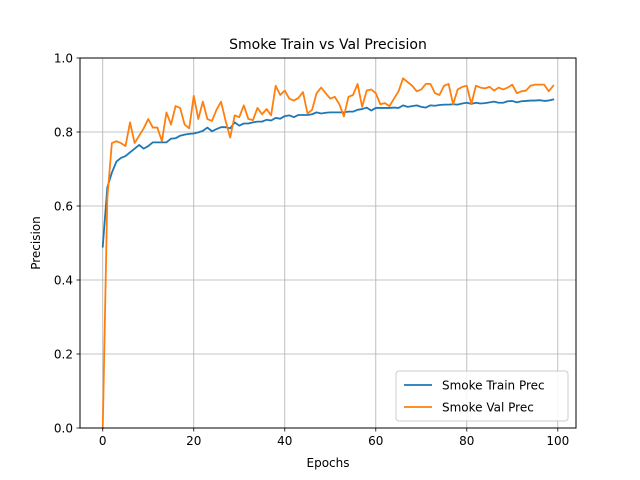  What do you see at coordinates (63, 429) in the screenshot?
I see `y-tick-label: 0.0` at bounding box center [63, 429].